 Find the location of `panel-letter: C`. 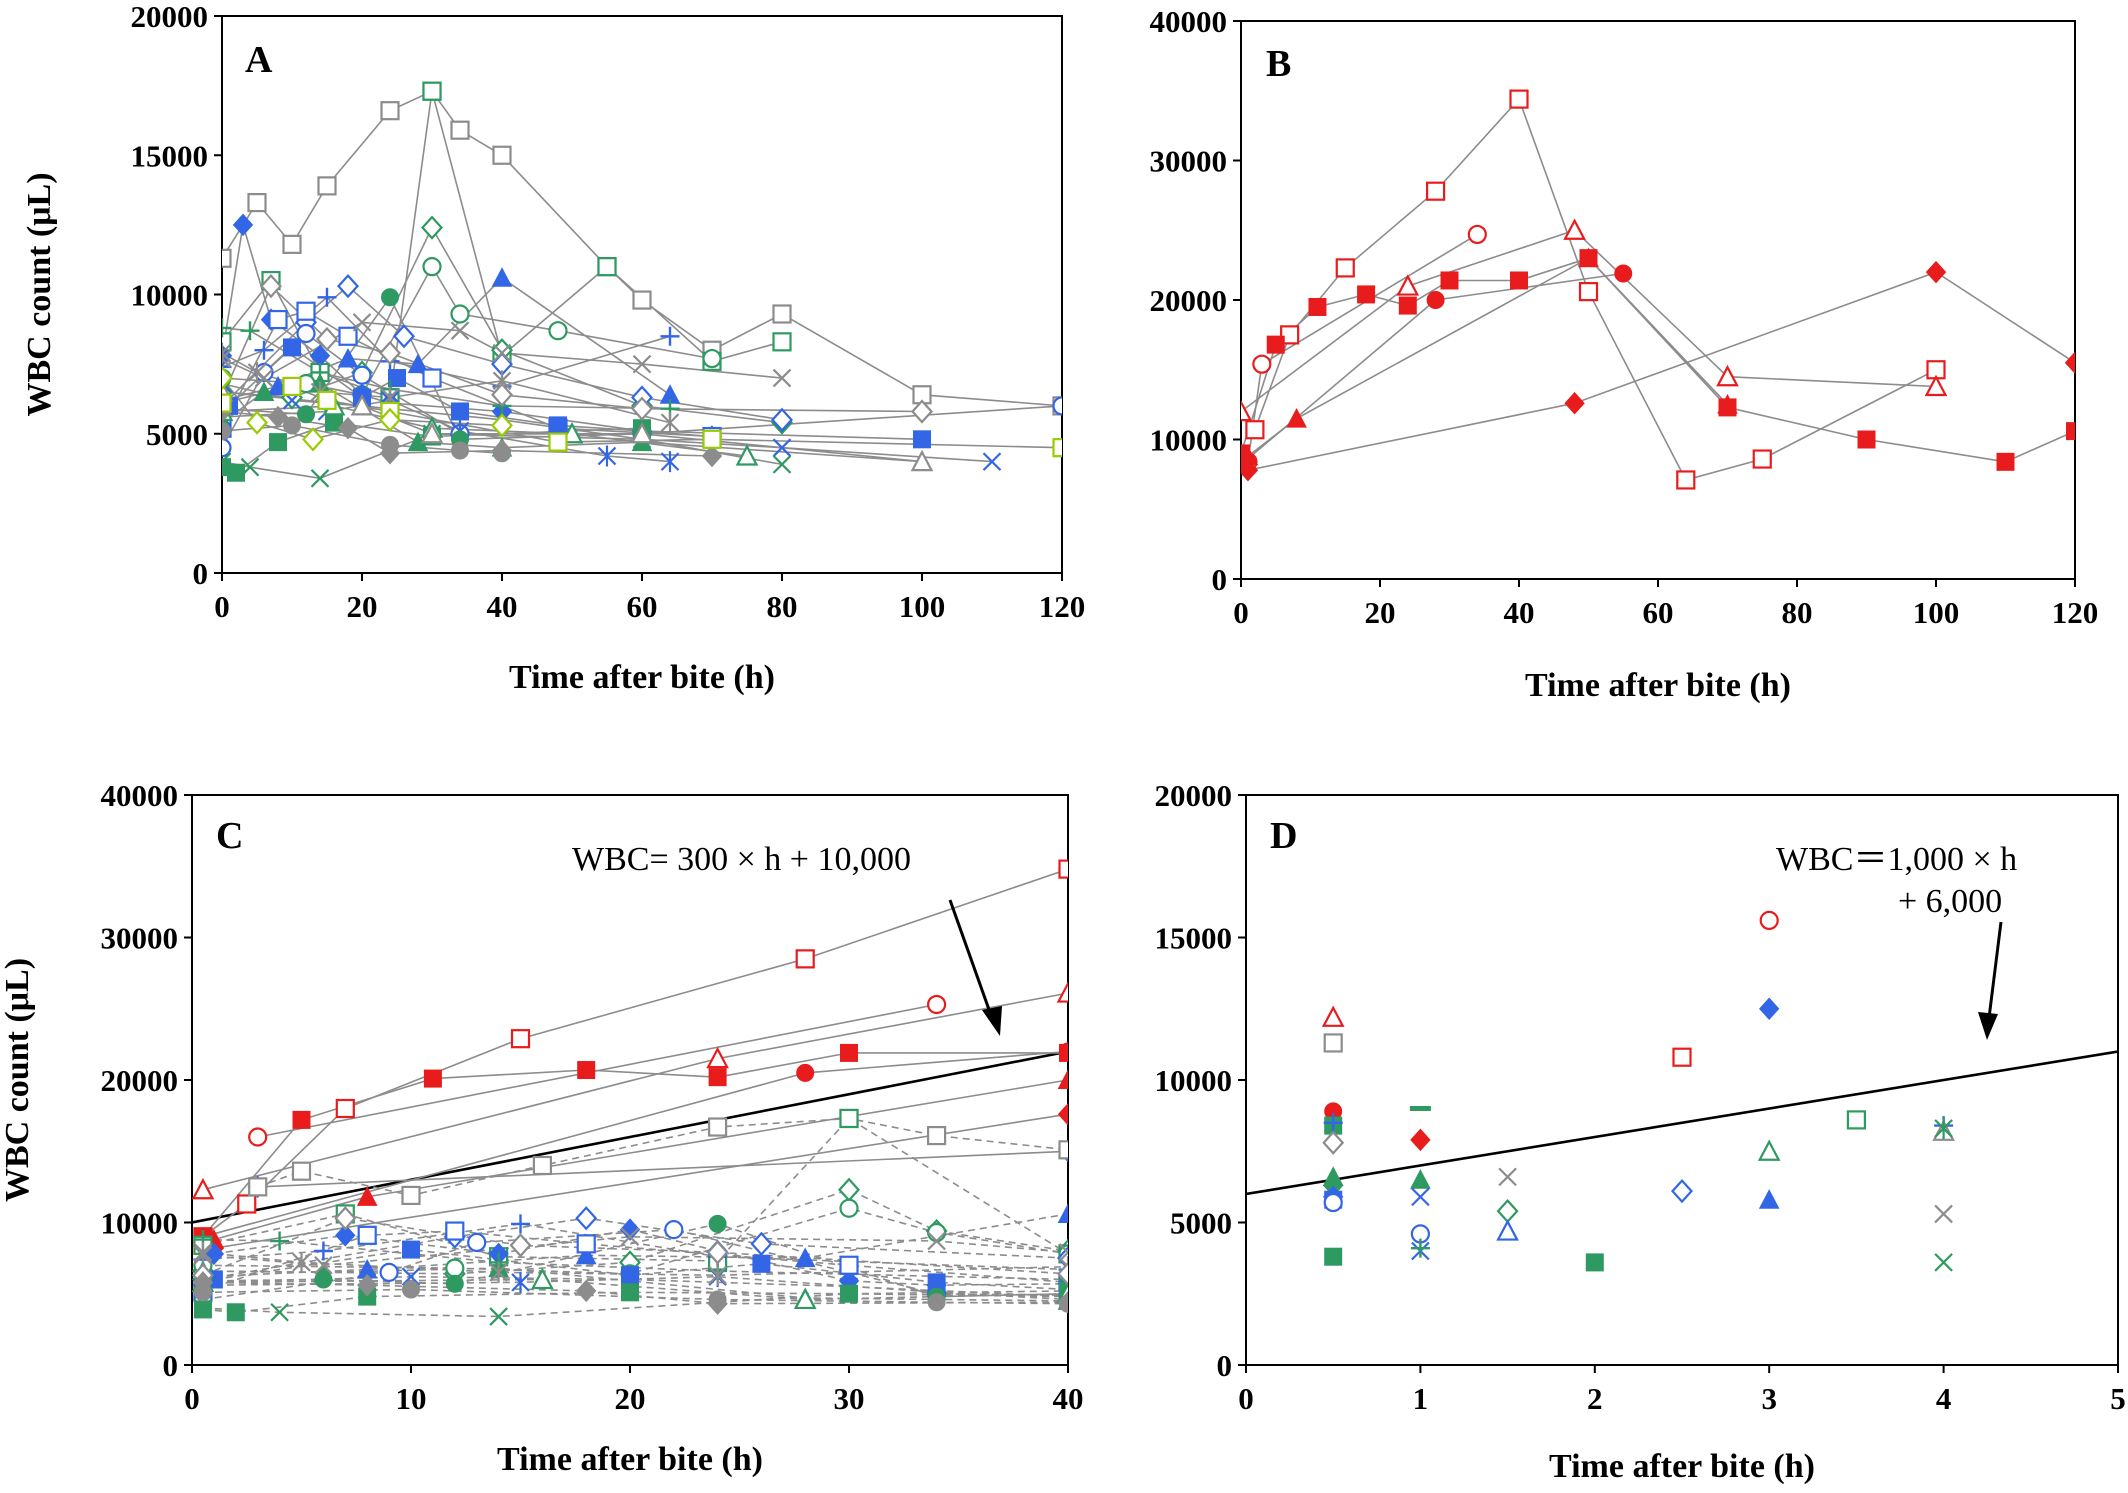

panel-letter: C is located at coordinates (229, 836).